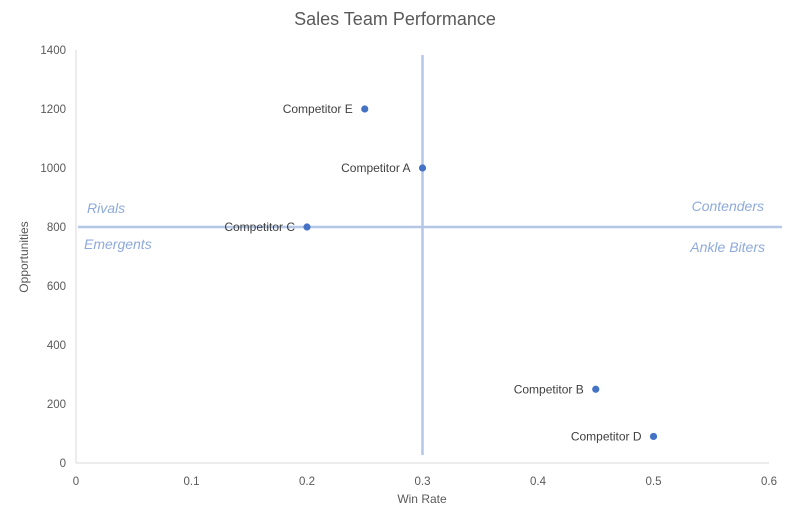 The width and height of the screenshot is (790, 527). What do you see at coordinates (56, 287) in the screenshot?
I see `y-tick-label: 600` at bounding box center [56, 287].